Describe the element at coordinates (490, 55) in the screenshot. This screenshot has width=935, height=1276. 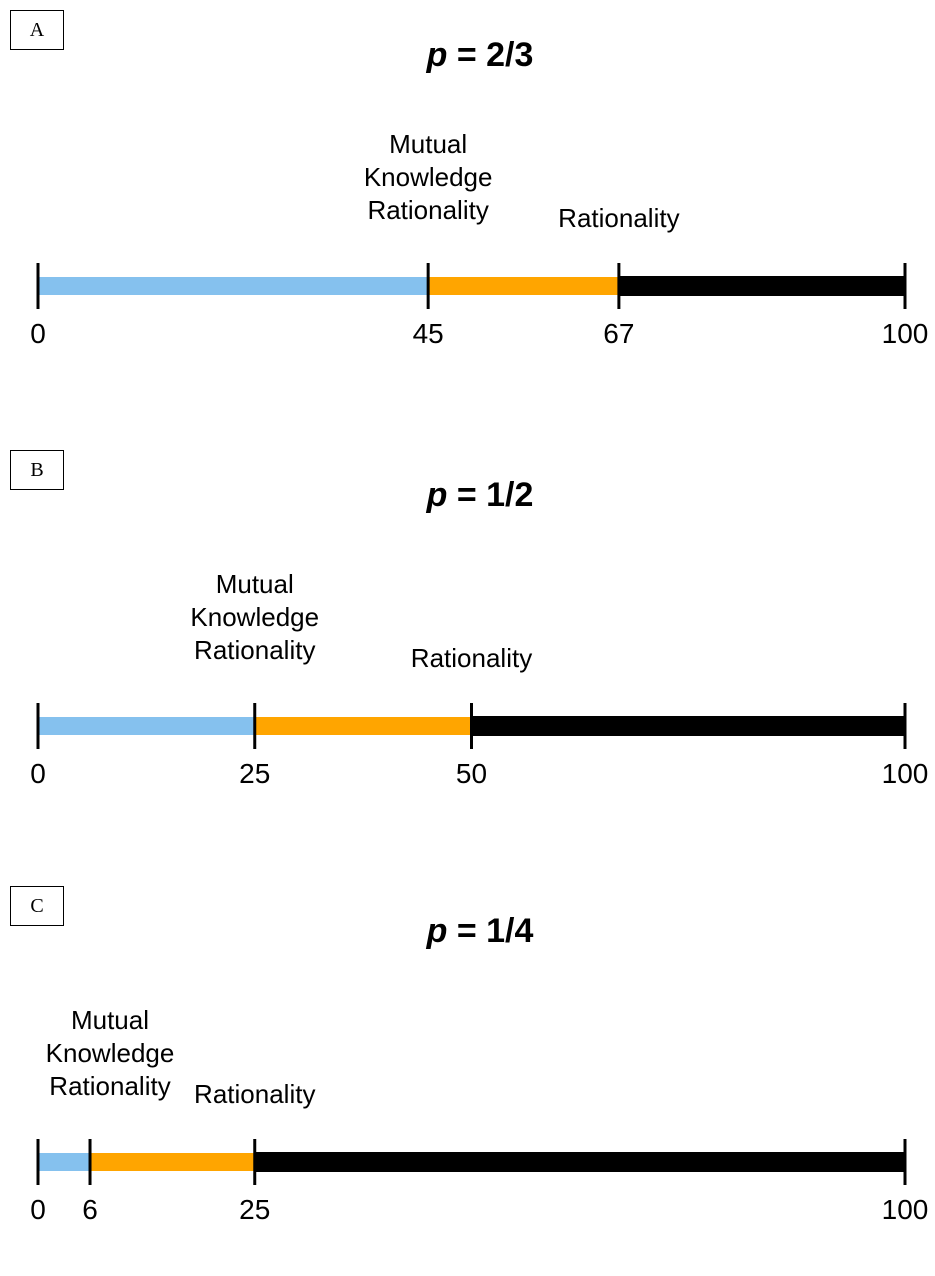
I see `title-value: = 2/3` at that location.